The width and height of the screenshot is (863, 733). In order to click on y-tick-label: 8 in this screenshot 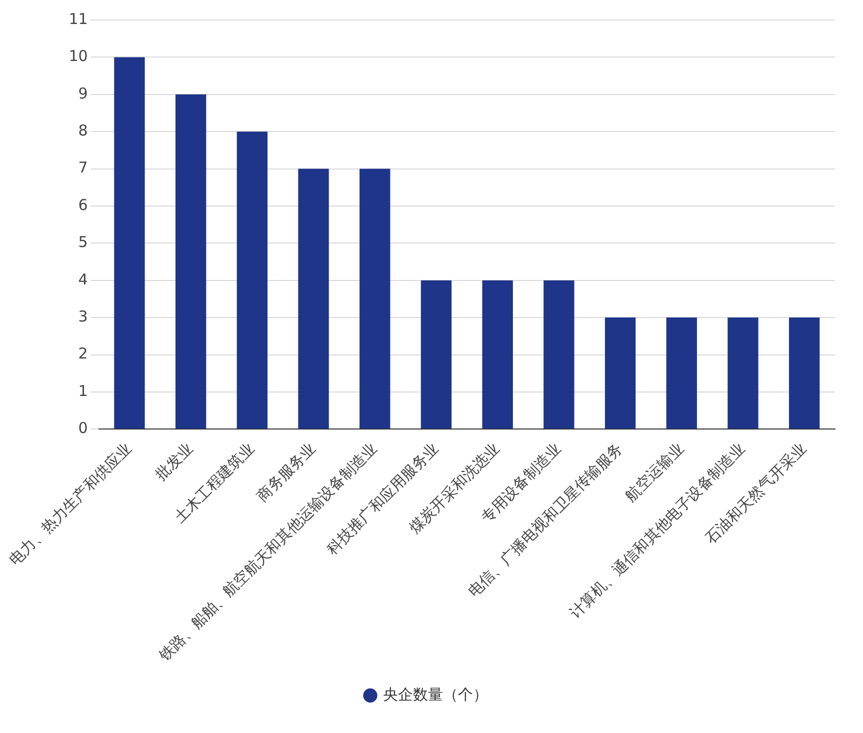, I will do `click(83, 130)`.